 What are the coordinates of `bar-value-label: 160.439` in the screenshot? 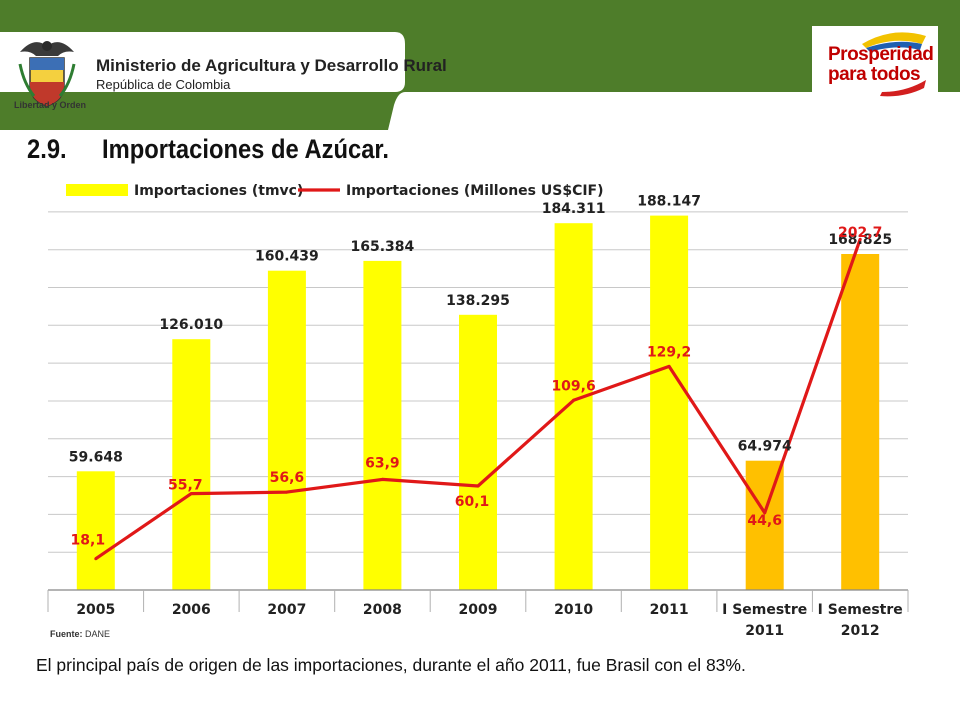 It's located at (287, 257).